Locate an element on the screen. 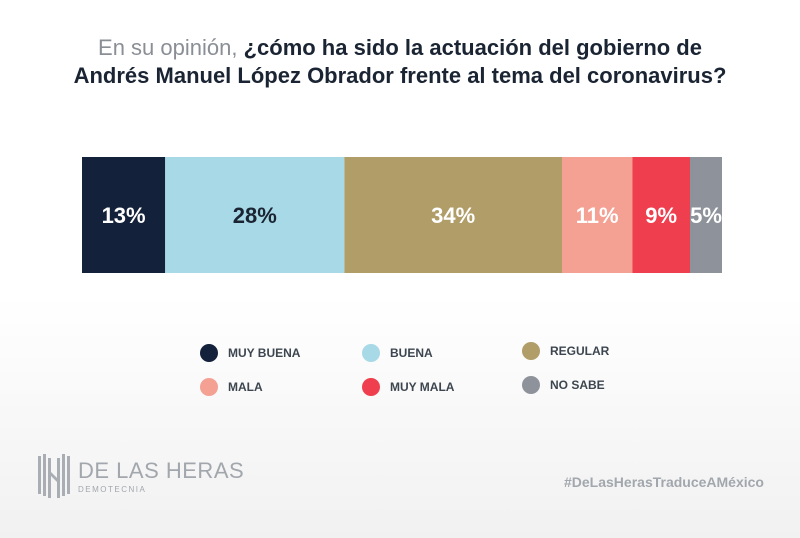 This screenshot has height=538, width=800. legend-item-regular: REGULAR is located at coordinates (565, 351).